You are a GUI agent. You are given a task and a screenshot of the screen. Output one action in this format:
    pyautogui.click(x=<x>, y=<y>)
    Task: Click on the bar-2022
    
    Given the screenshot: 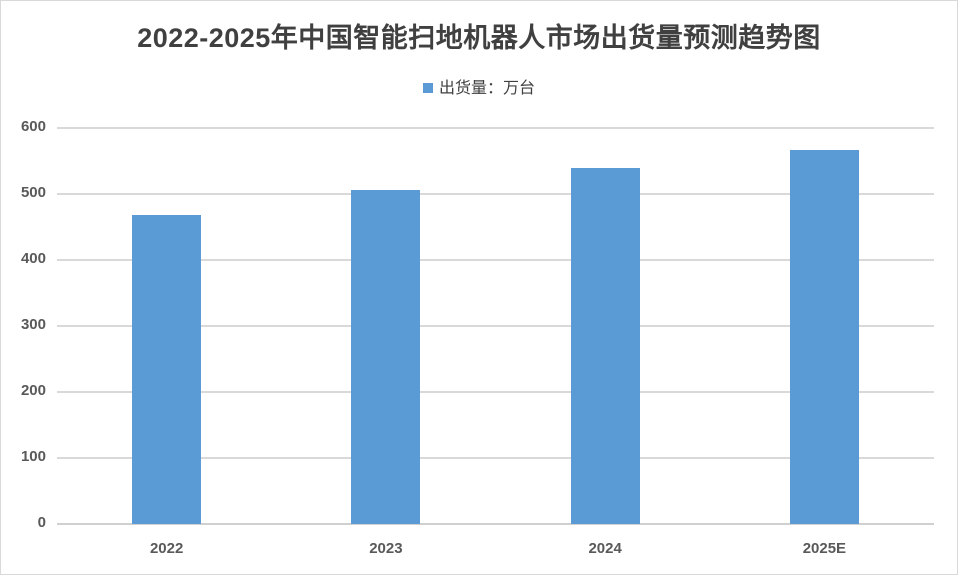 What is the action you would take?
    pyautogui.click(x=167, y=369)
    